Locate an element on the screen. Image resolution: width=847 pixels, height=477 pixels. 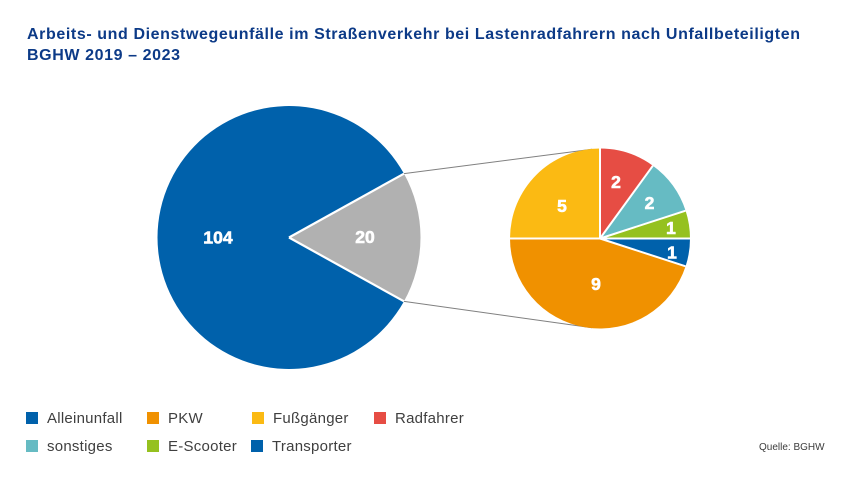
svg-text: 5 is located at coordinates (562, 206).